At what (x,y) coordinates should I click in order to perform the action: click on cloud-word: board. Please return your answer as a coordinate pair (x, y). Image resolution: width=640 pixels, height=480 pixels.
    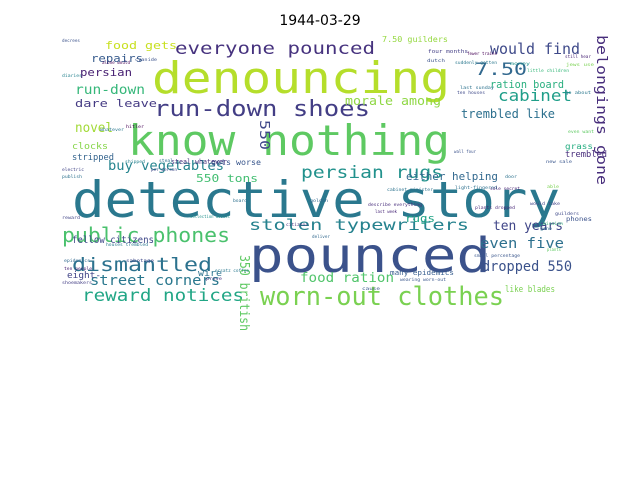
    Looking at the image, I should click on (240, 200).